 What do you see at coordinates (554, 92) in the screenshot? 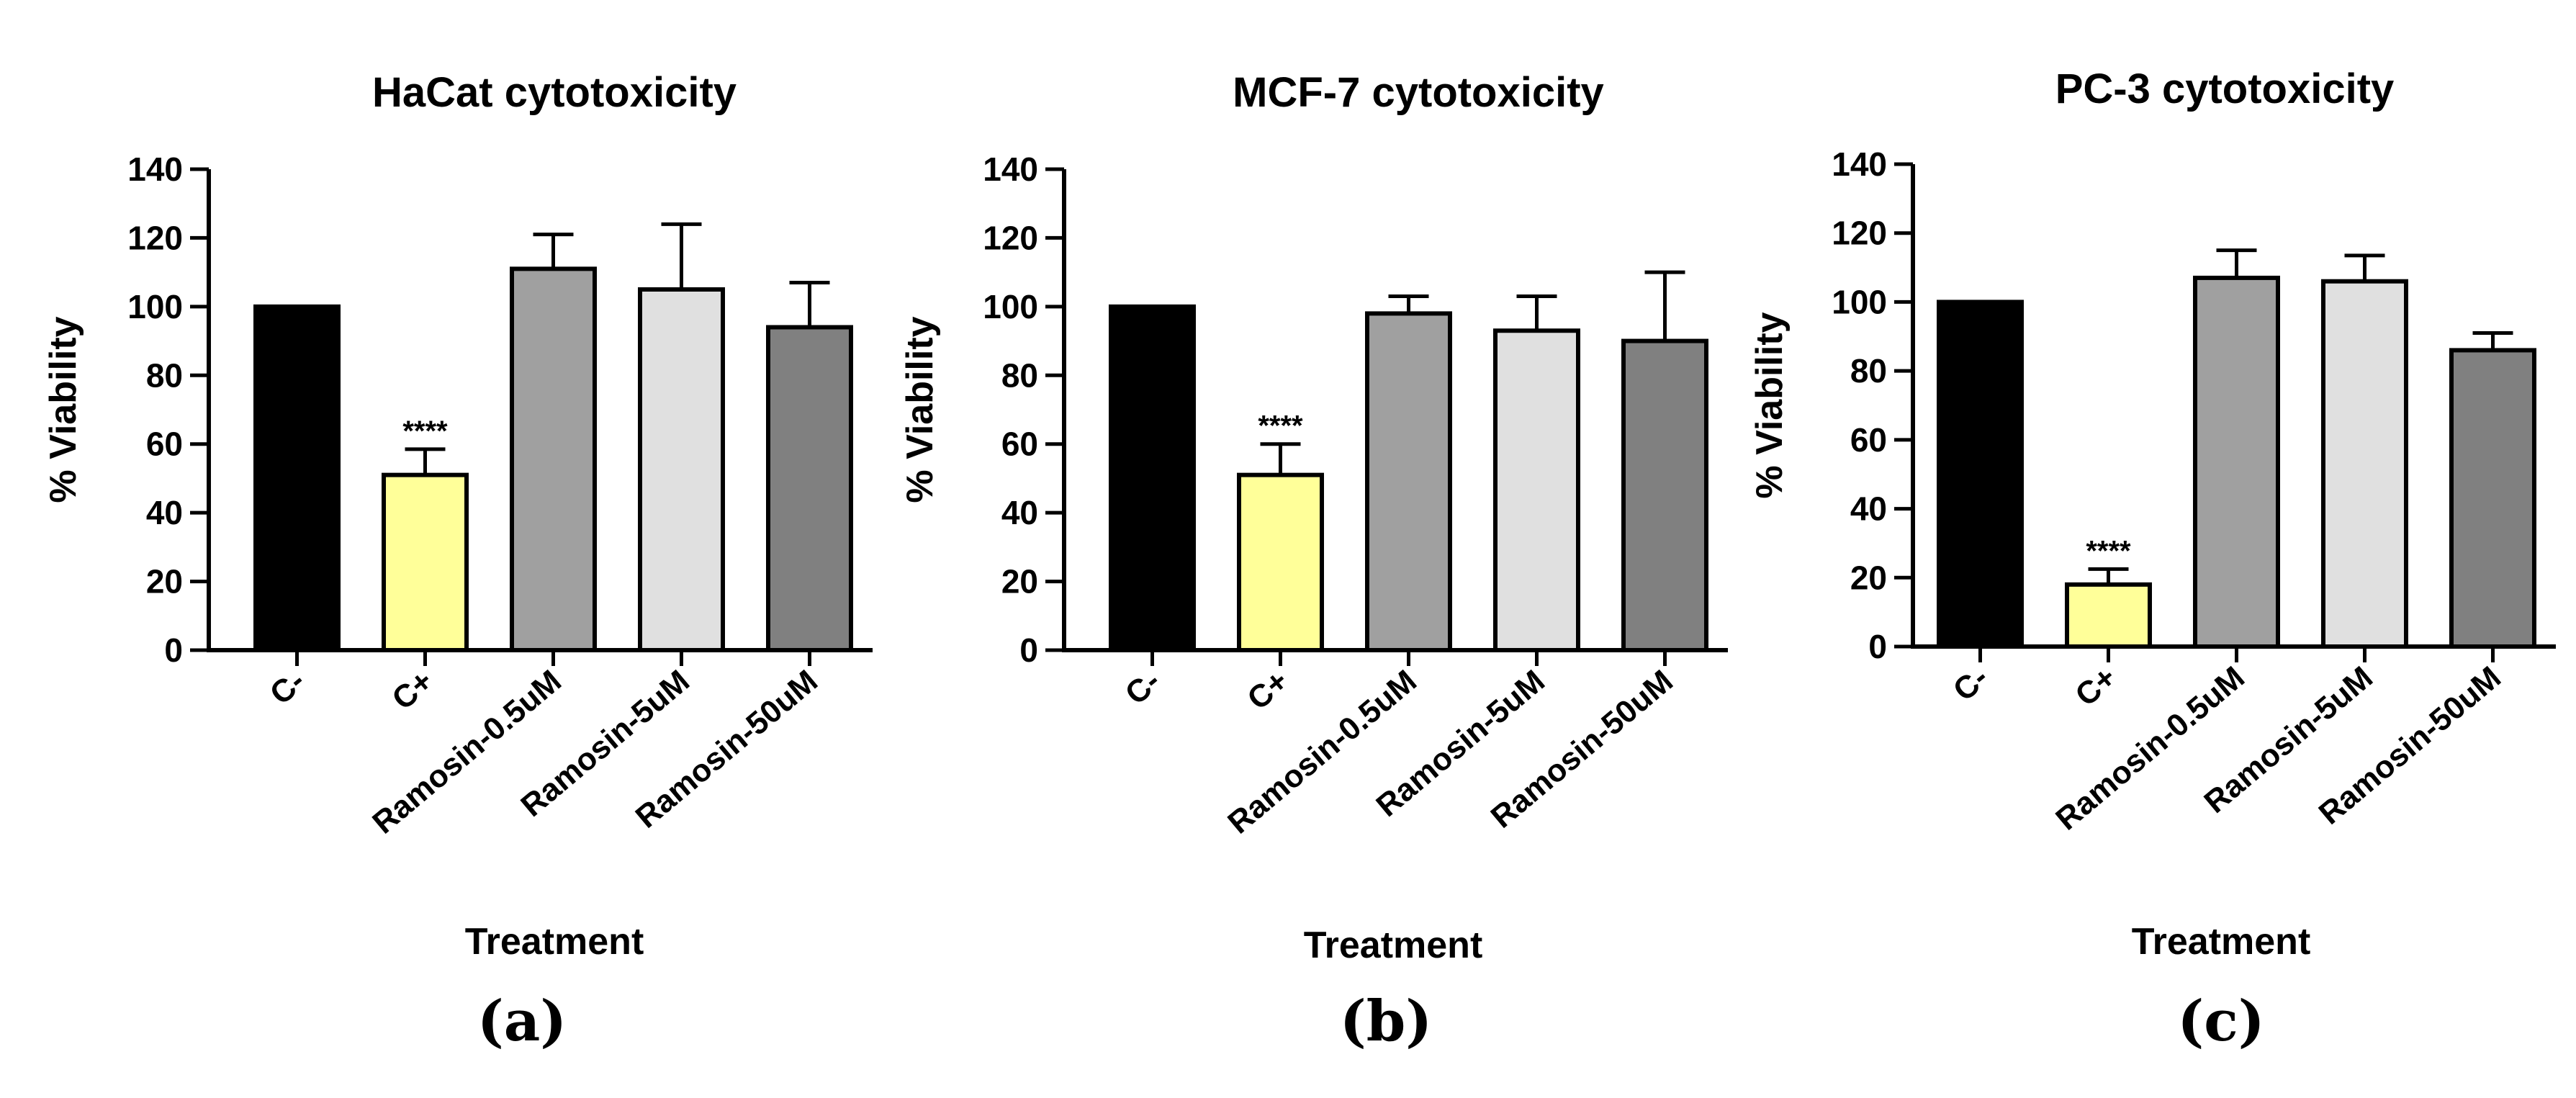
I see `chart-title: HaCat cytotoxicity` at bounding box center [554, 92].